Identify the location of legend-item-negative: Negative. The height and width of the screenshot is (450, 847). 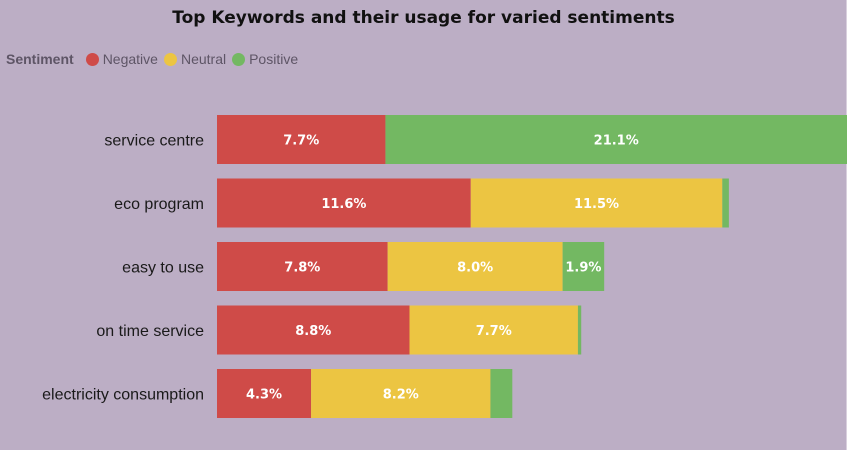
(122, 59).